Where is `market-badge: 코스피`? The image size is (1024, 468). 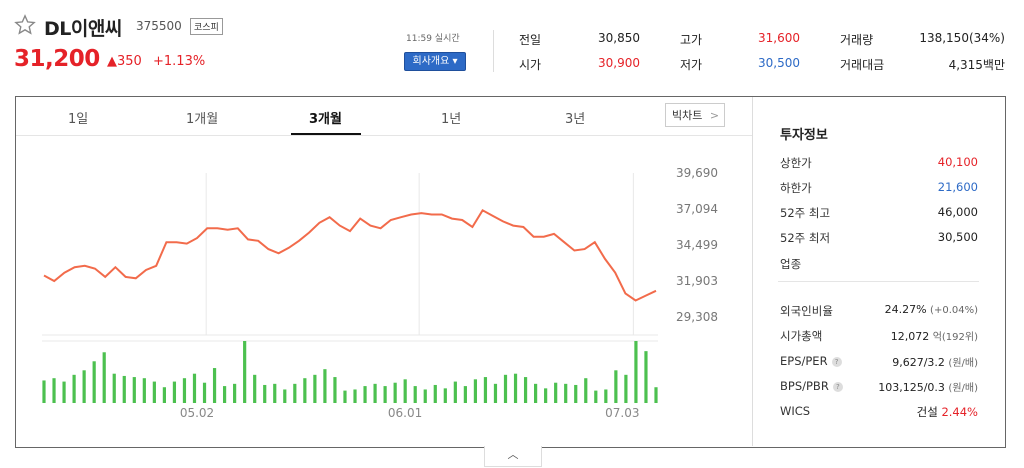 market-badge: 코스피 is located at coordinates (206, 26).